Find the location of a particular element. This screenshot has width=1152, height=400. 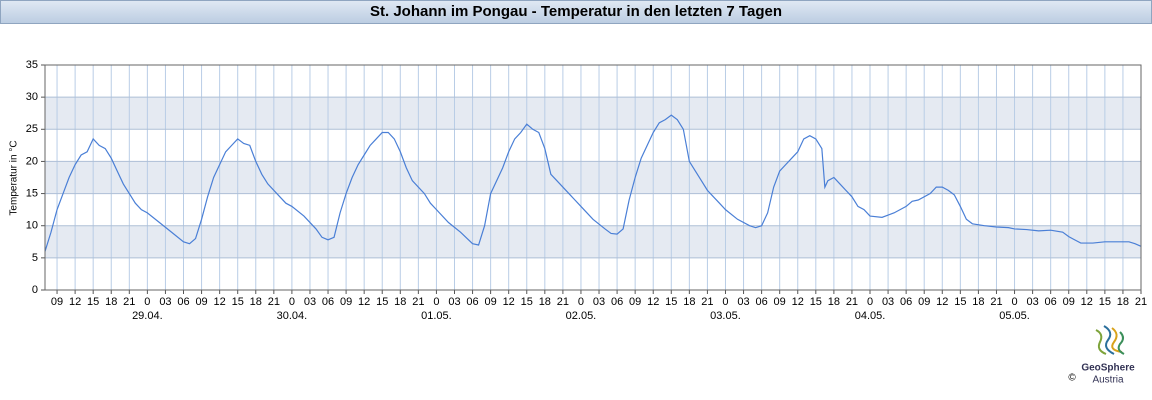

x-date-label: 03.05. is located at coordinates (725, 316).